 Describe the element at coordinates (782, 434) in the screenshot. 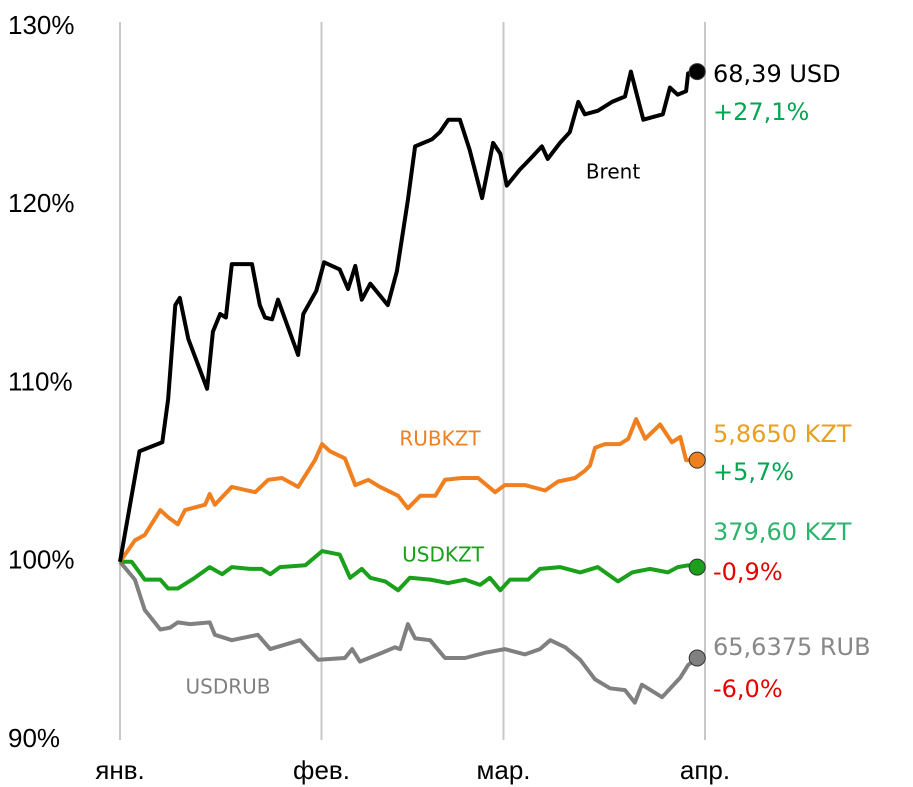

I see `end-value-label: 5,8650 KZT` at that location.